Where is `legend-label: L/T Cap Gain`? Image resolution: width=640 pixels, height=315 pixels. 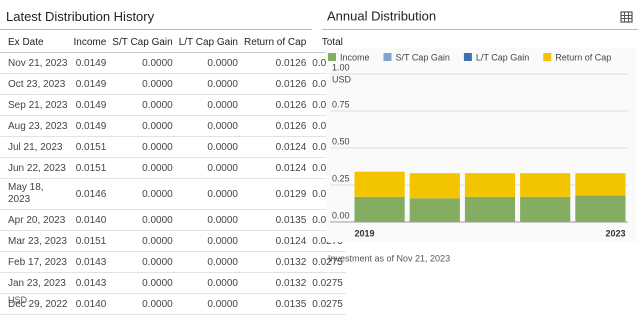 legend-label: L/T Cap Gain is located at coordinates (502, 57).